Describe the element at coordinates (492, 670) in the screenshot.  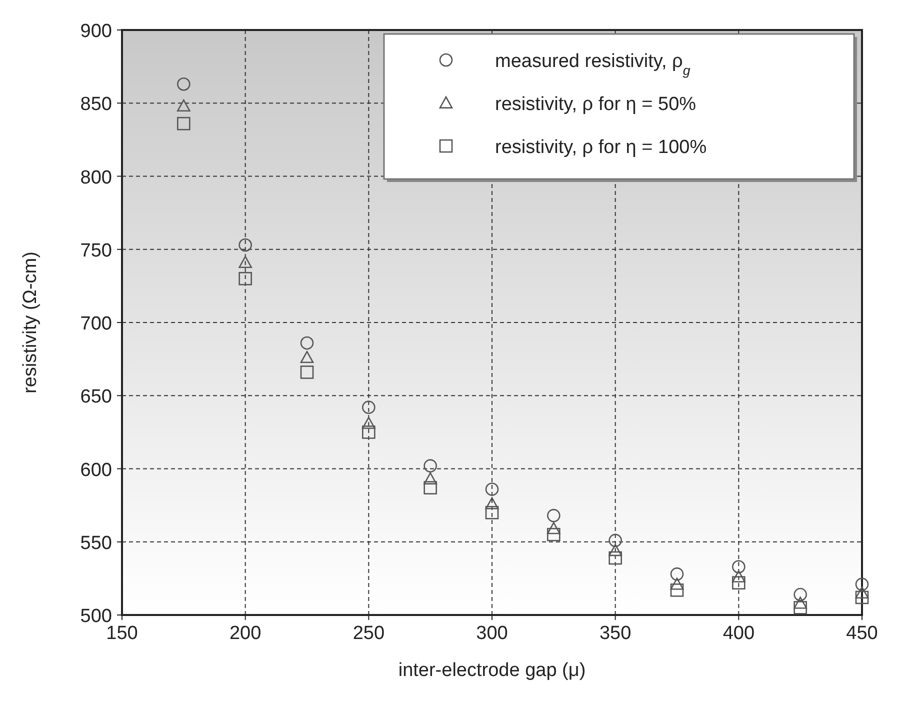
I see `x-axis-title: inter-electrode gap (μ)` at that location.